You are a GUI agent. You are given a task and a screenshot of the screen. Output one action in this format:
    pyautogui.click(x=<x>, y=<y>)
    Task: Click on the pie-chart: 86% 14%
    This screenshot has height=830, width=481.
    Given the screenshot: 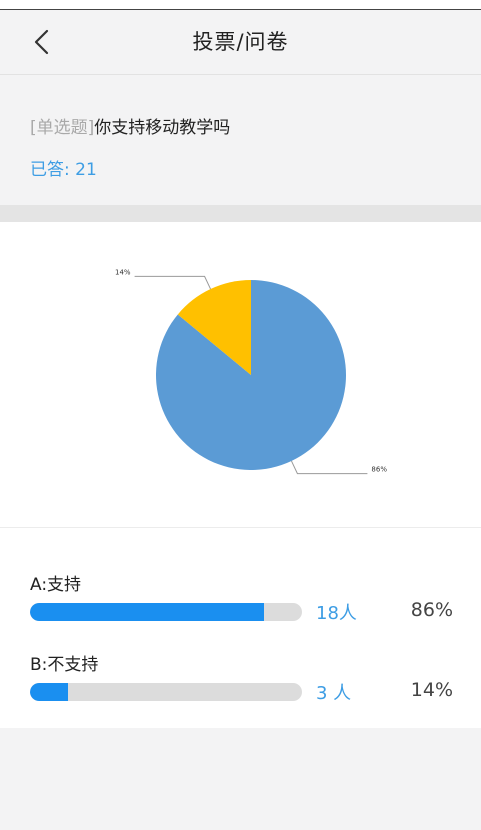 What is the action you would take?
    pyautogui.click(x=251, y=371)
    